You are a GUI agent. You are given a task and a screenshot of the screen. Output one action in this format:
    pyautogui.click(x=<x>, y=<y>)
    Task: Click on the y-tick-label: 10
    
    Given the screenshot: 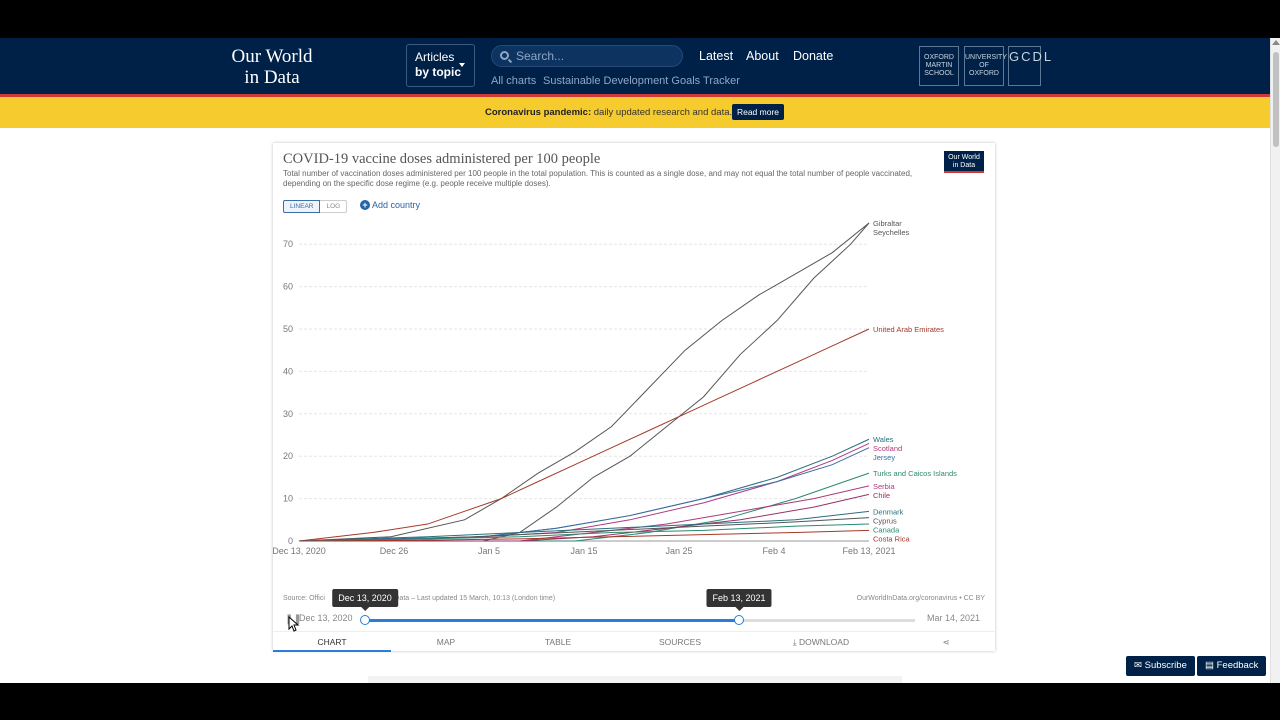 What is the action you would take?
    pyautogui.click(x=288, y=499)
    